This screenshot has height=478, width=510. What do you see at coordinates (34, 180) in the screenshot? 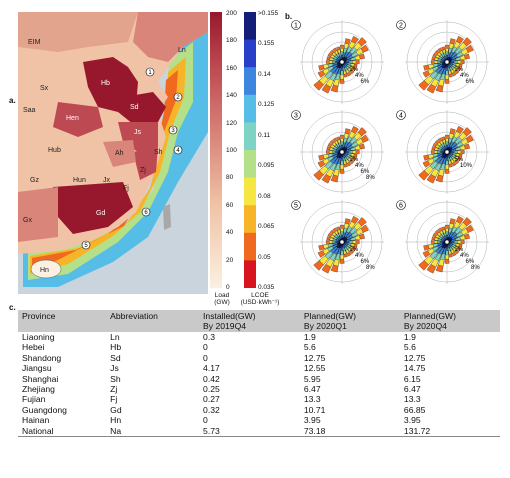
I see `map-label: Gz` at bounding box center [34, 180].